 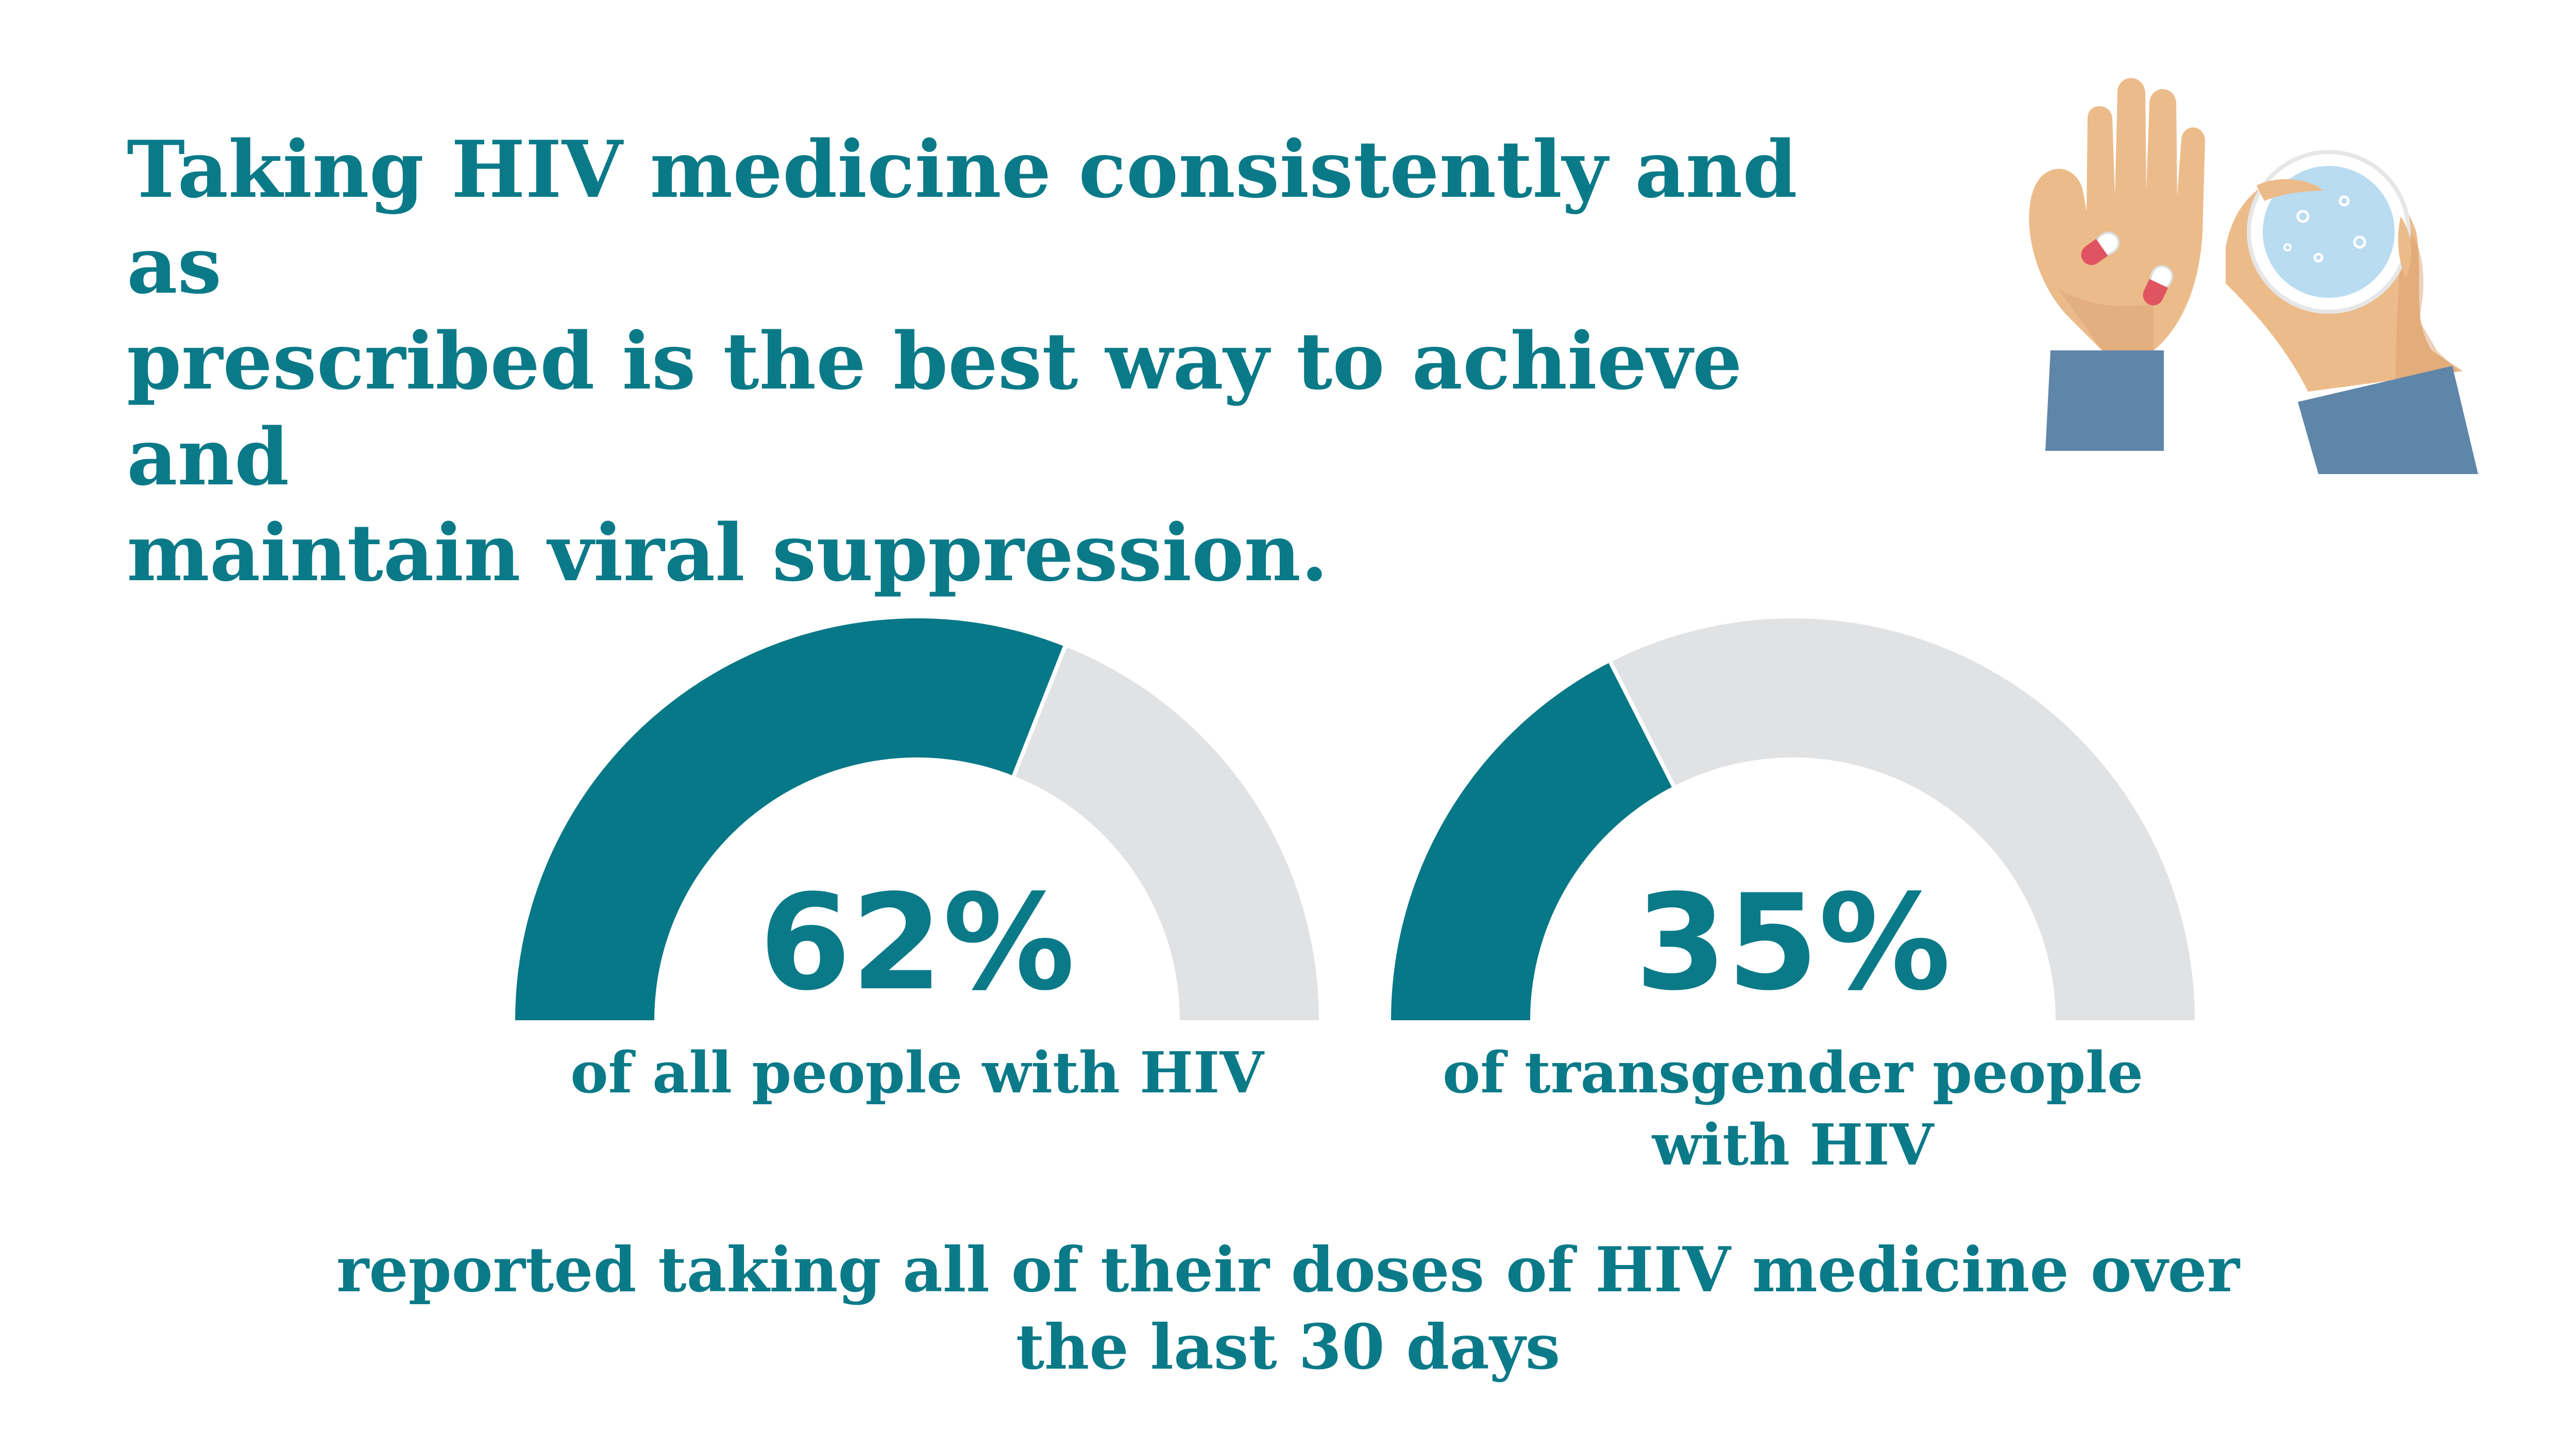 I want to click on footer-line: the last 30 days, so click(x=1288, y=1348).